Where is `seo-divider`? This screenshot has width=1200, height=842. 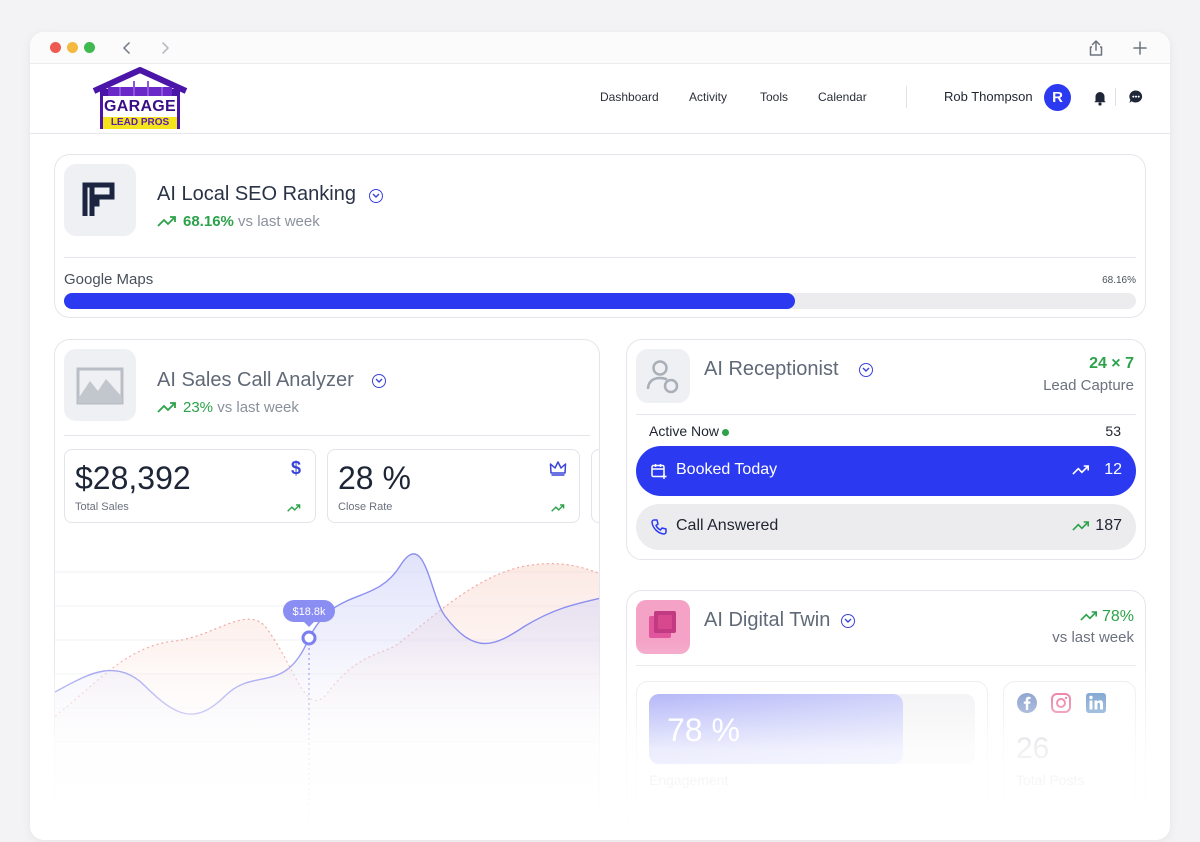
seo-divider is located at coordinates (600, 257).